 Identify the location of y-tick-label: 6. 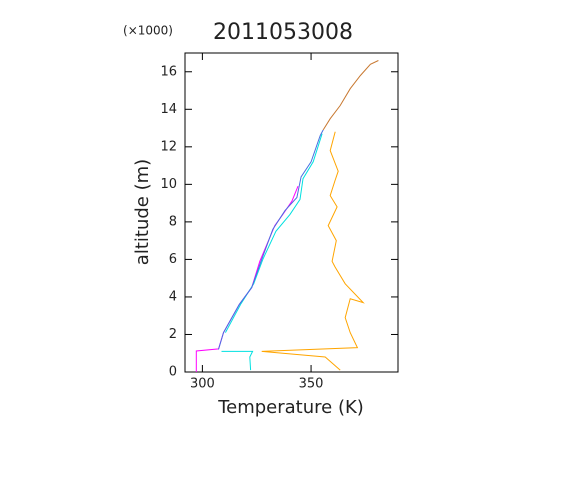
(173, 259).